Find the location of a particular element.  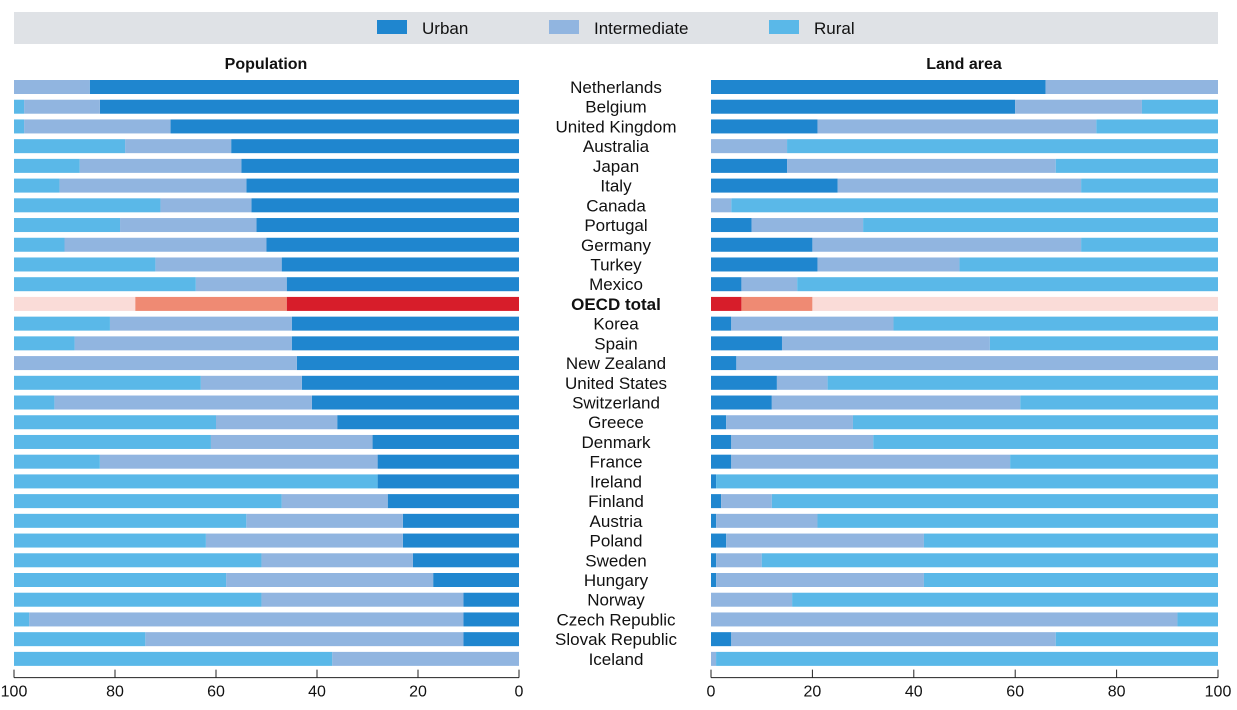

land-area-bar-korea-rural is located at coordinates (1055, 323).